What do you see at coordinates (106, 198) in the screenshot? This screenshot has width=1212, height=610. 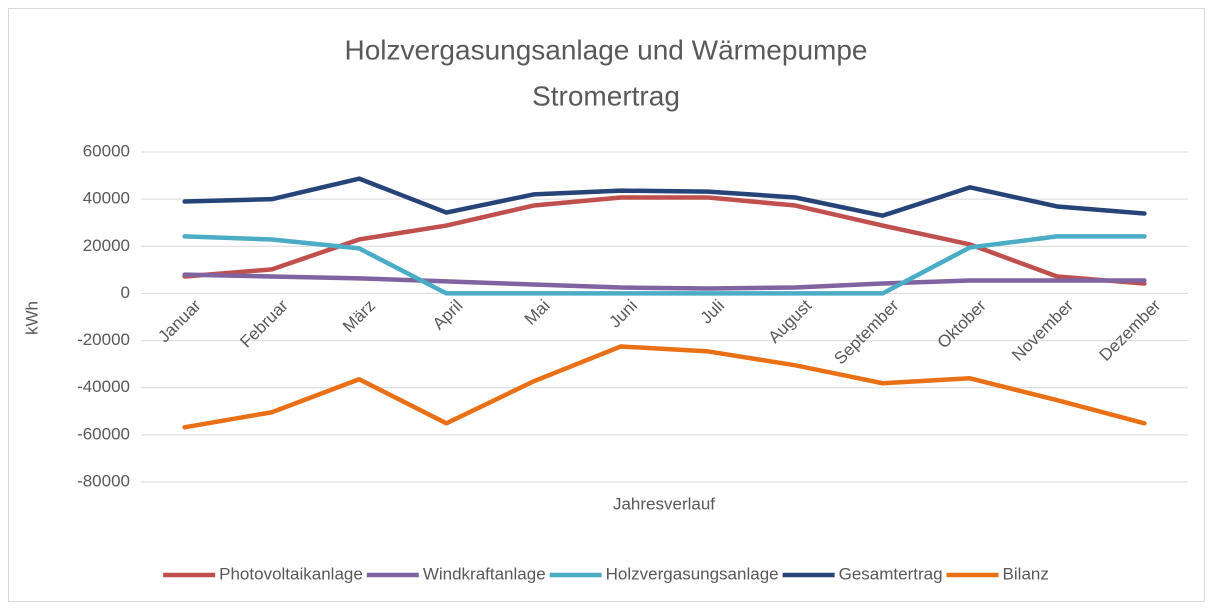 I see `y-tick-label: 40000` at bounding box center [106, 198].